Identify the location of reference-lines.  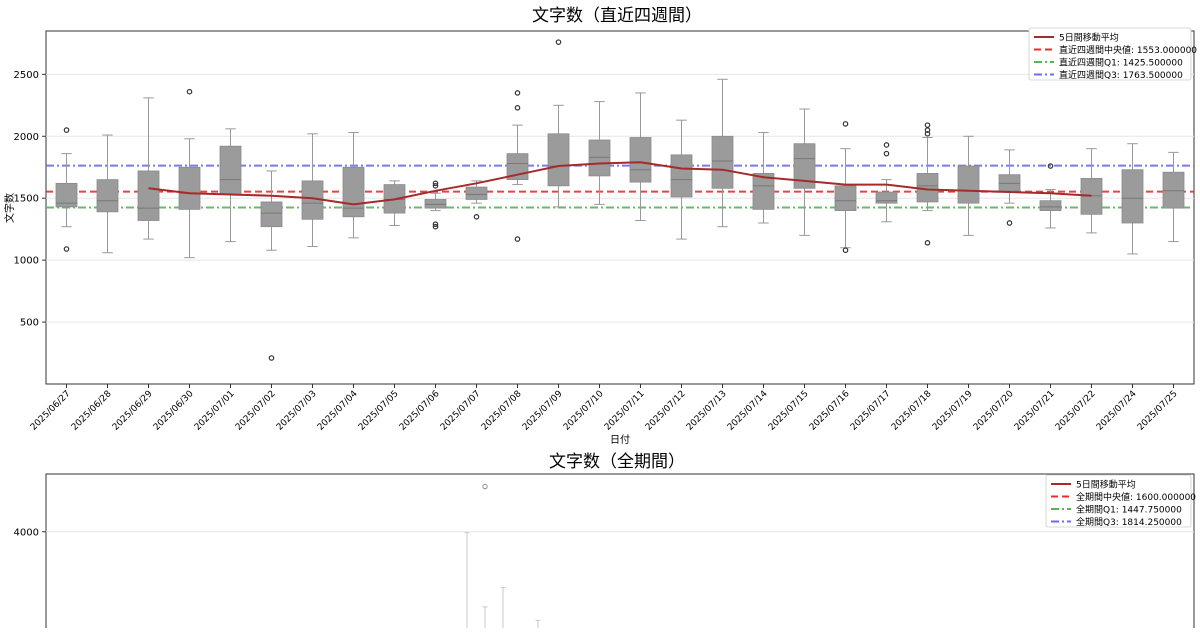
(620, 186).